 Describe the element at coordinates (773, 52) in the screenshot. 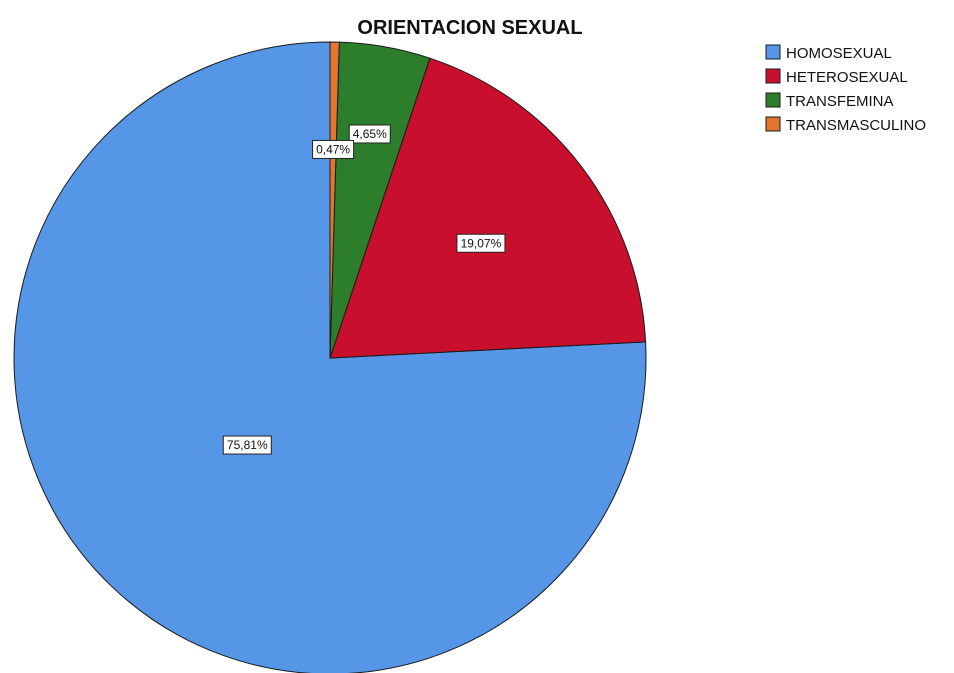

I see `legend-swatch-homosexual` at that location.